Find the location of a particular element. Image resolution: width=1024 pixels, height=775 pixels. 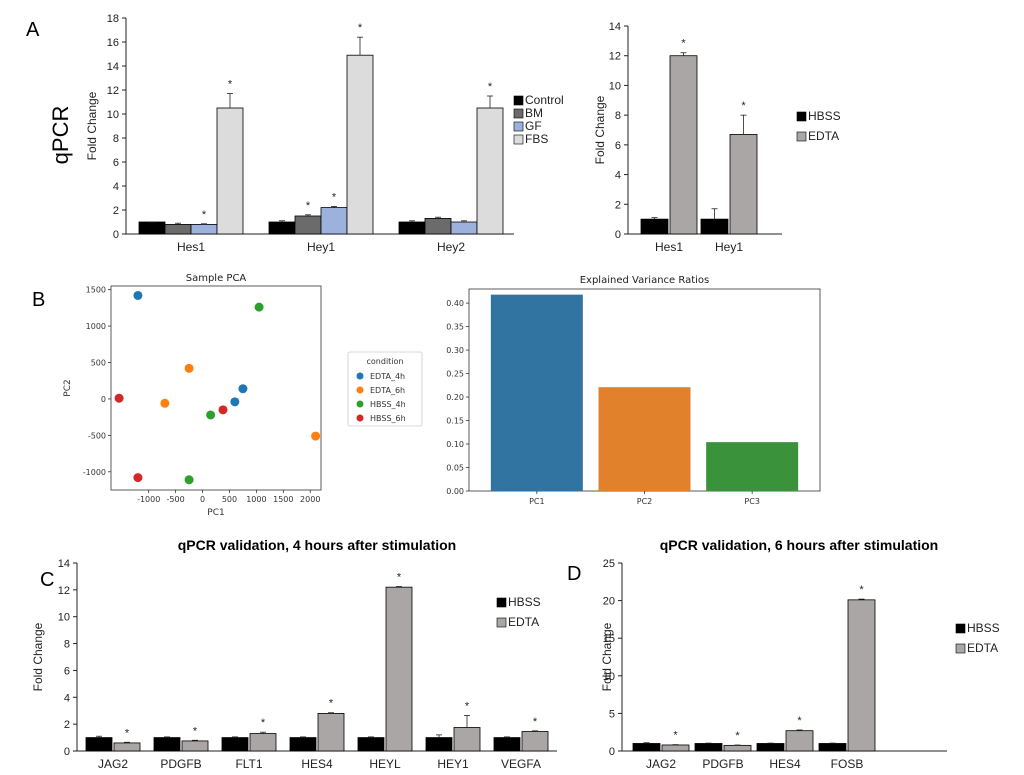

panel-label-d: D is located at coordinates (574, 574).